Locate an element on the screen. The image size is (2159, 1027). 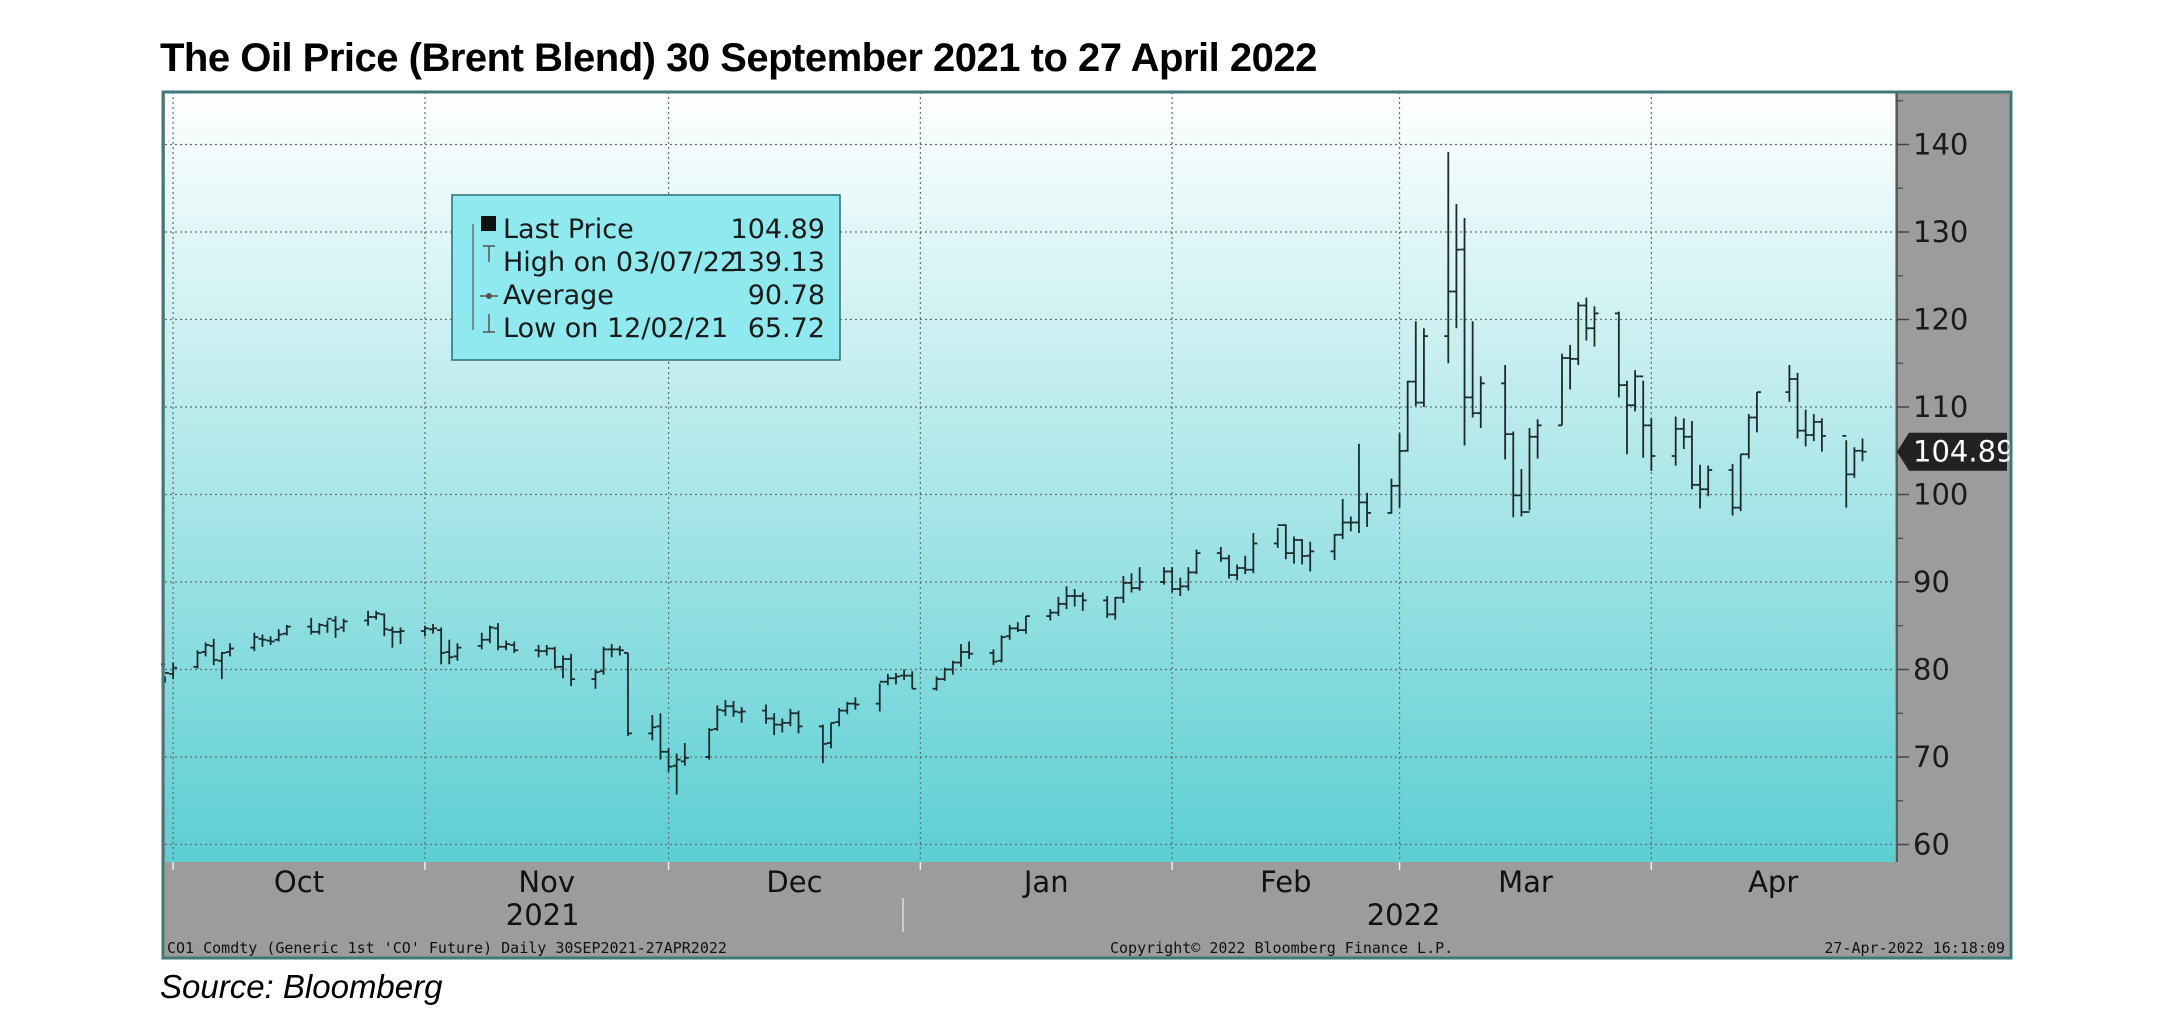
legend-value-high: 139.13 is located at coordinates (778, 262).